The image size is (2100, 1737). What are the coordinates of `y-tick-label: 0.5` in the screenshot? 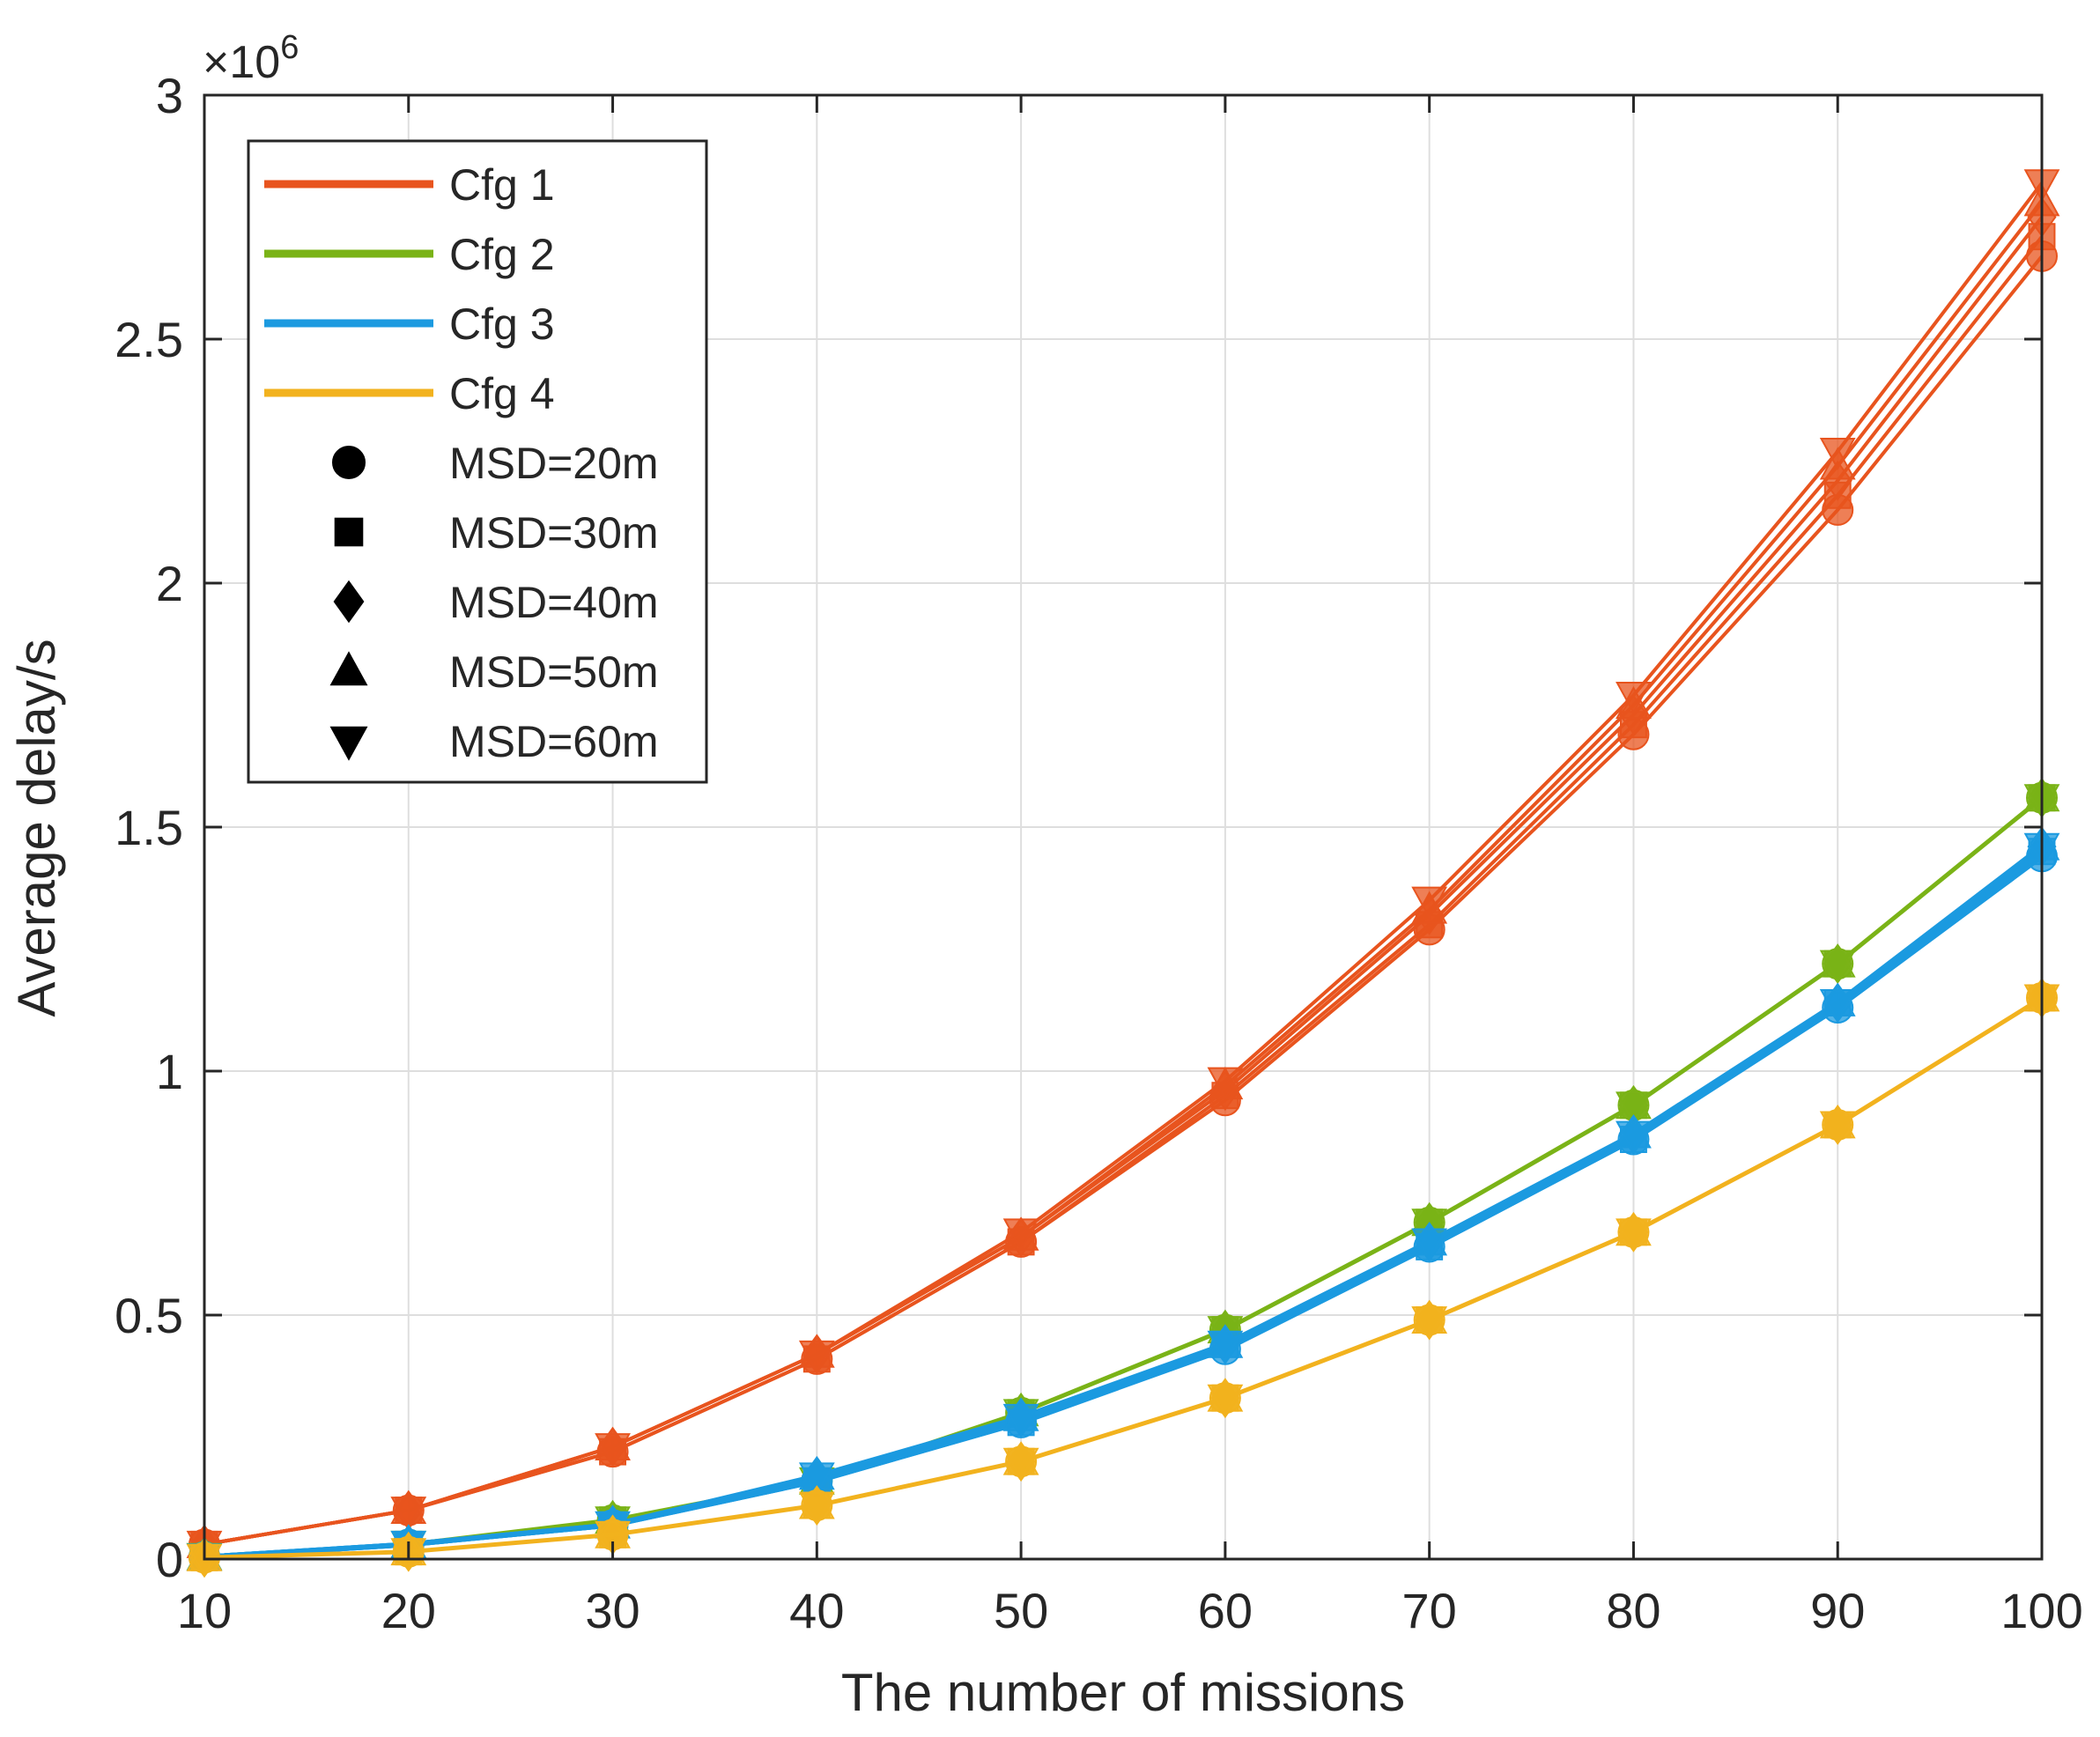 It's located at (149, 1315).